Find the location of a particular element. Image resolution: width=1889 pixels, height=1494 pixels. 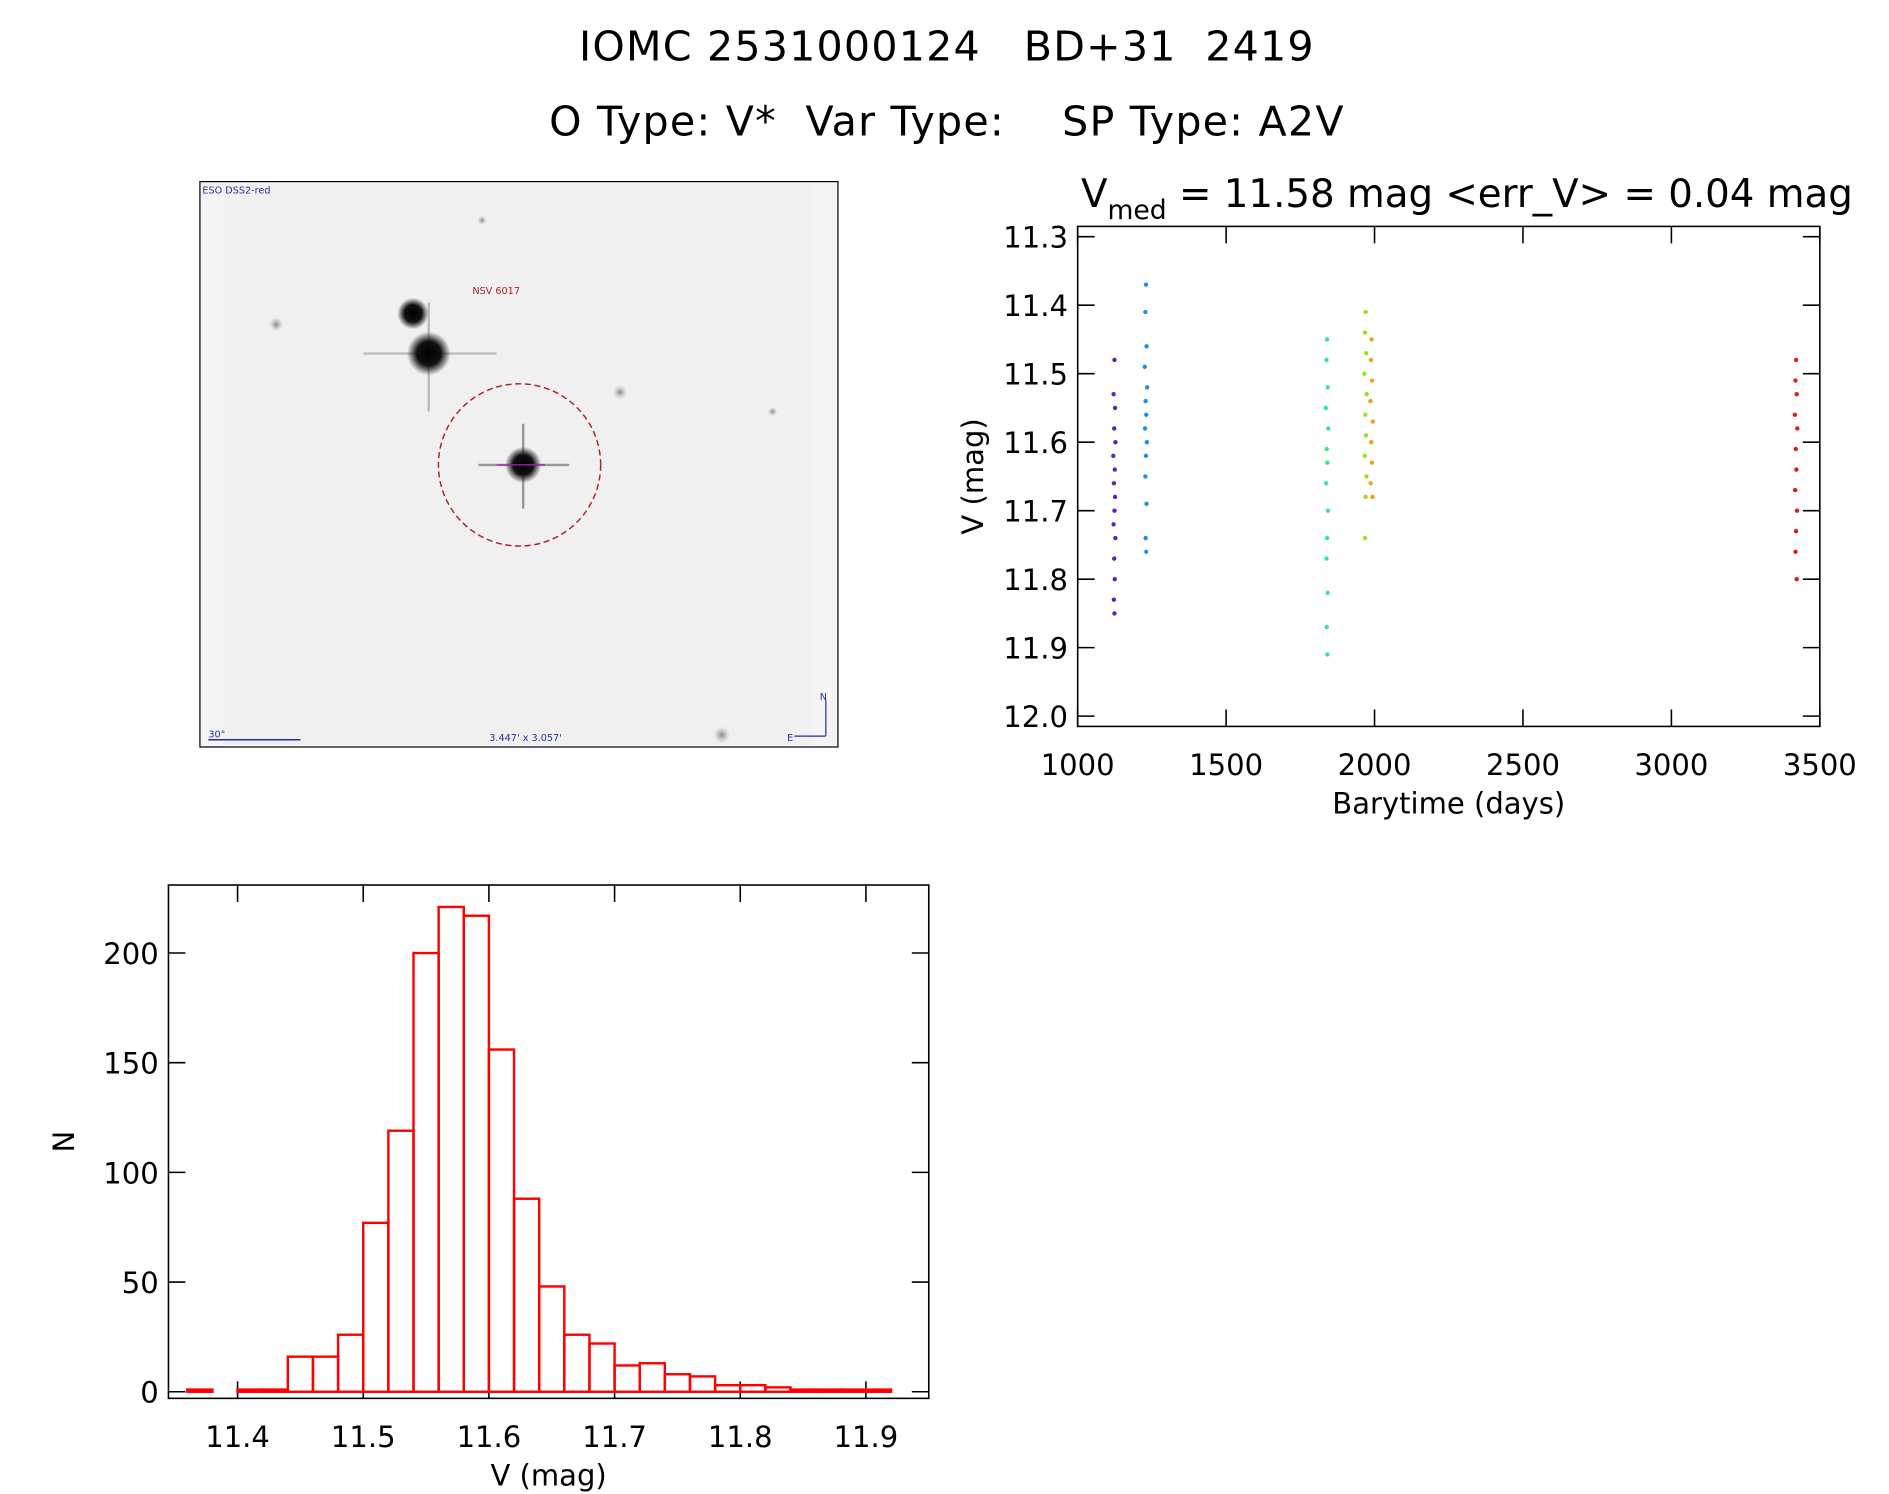

image-label: 3.447' x 3.057' is located at coordinates (525, 738).